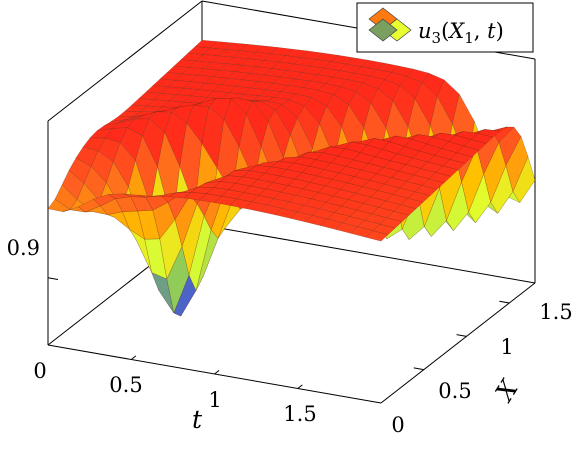  Describe the element at coordinates (397, 425) in the screenshot. I see `x-tick-label-0: 0` at that location.